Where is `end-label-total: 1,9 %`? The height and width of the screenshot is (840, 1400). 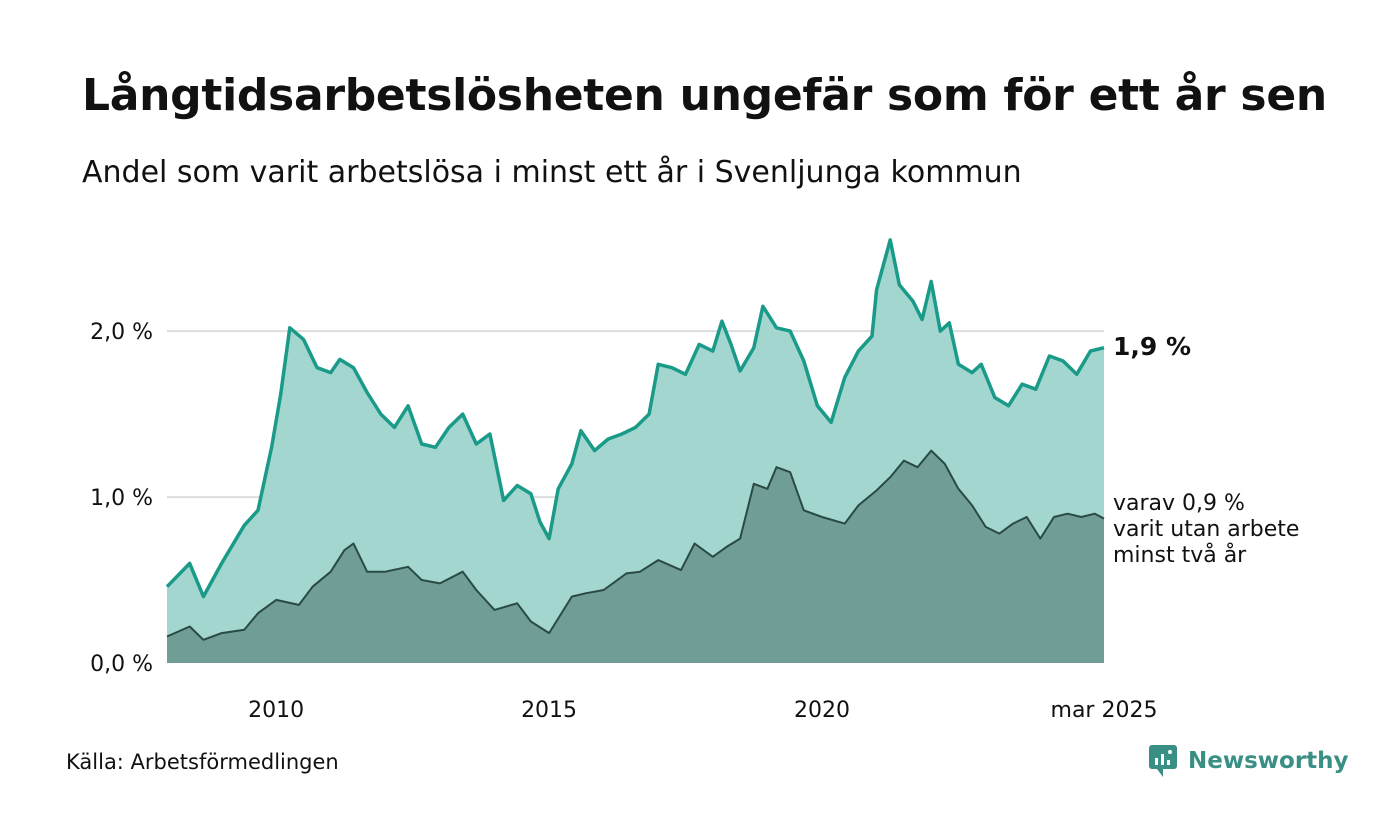
end-label-total: 1,9 % is located at coordinates (1152, 346).